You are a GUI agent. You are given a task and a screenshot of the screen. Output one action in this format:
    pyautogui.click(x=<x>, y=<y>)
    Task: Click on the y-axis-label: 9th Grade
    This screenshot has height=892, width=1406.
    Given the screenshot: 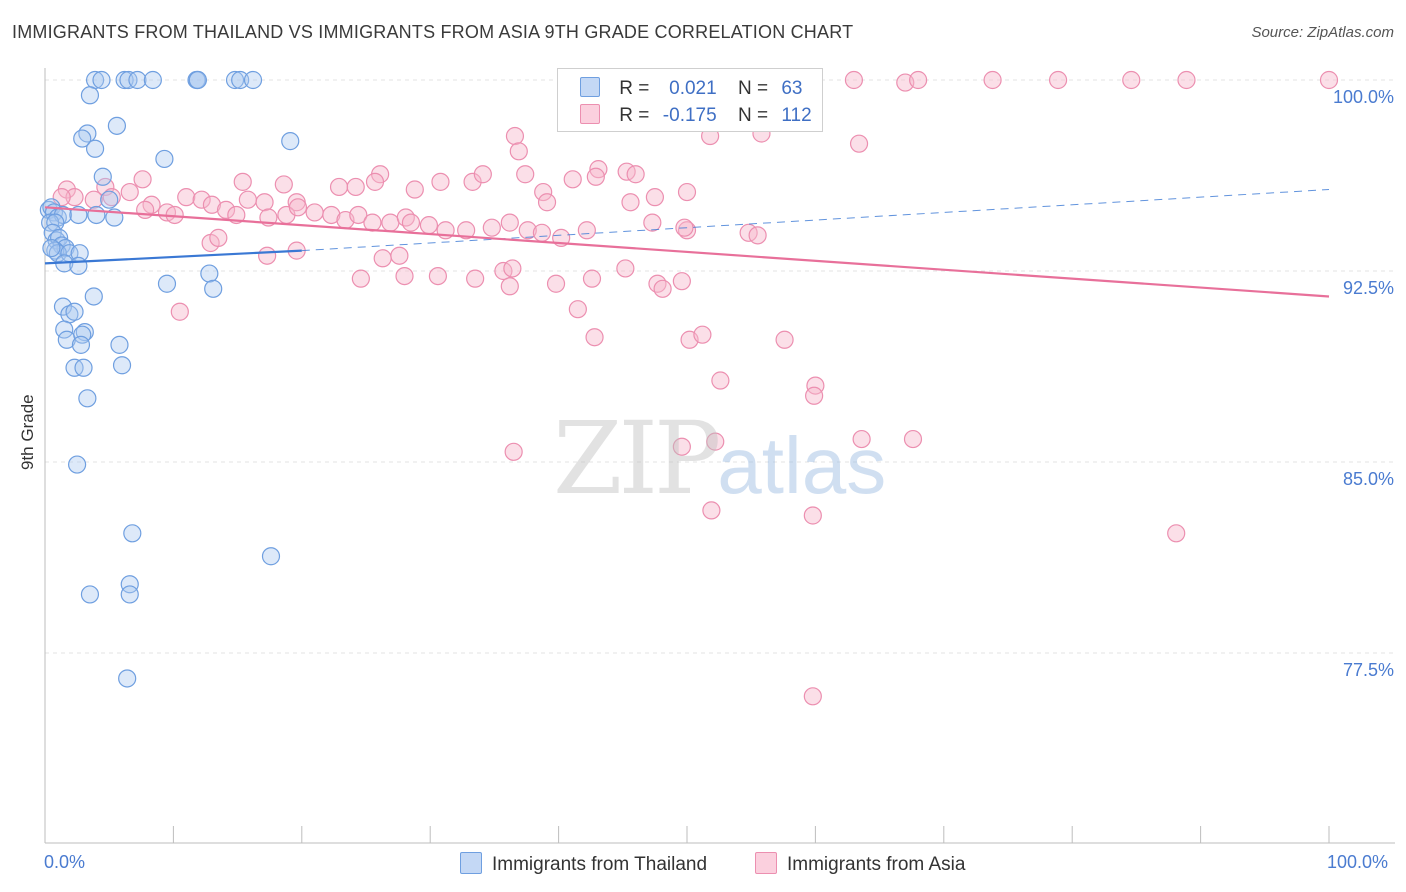 What is the action you would take?
    pyautogui.click(x=27, y=432)
    